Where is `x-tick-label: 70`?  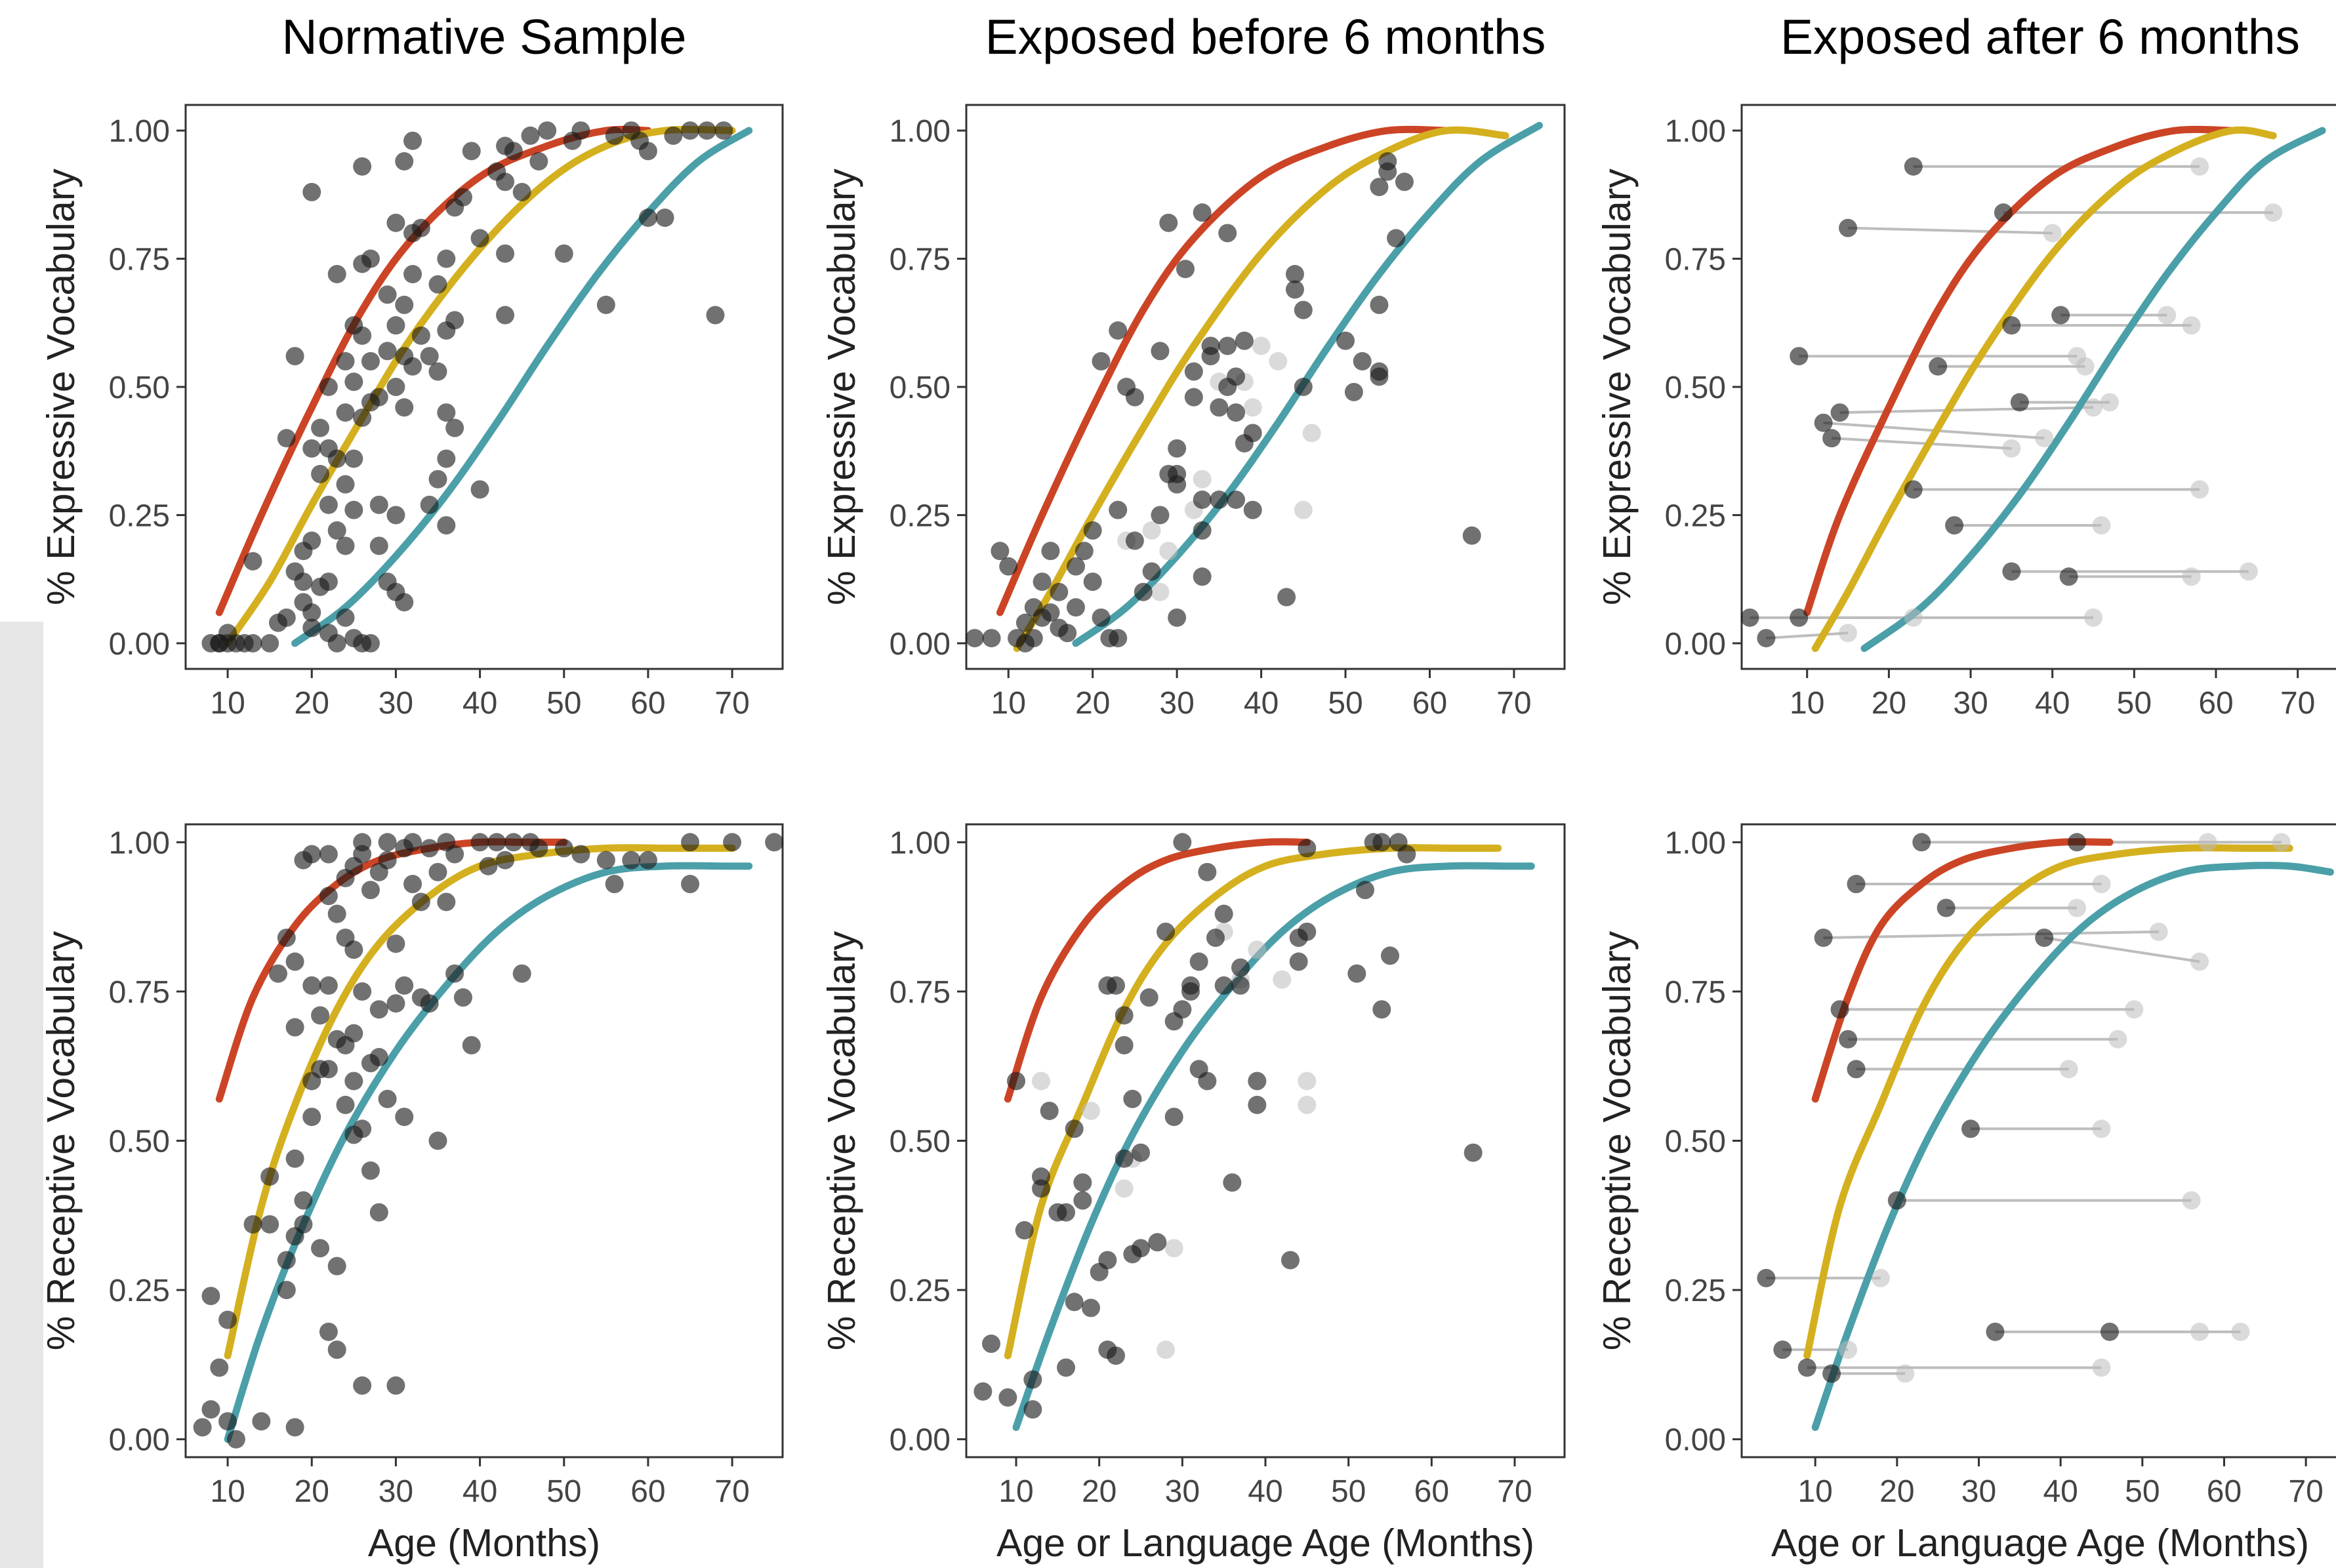
x-tick-label: 70 is located at coordinates (1514, 1491).